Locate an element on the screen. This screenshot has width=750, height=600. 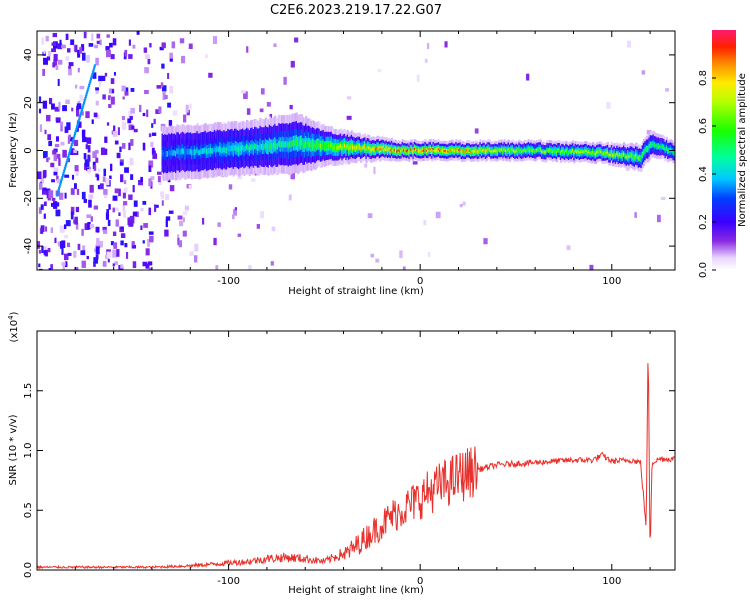
y-tick-label: 1.0 is located at coordinates (28, 451).